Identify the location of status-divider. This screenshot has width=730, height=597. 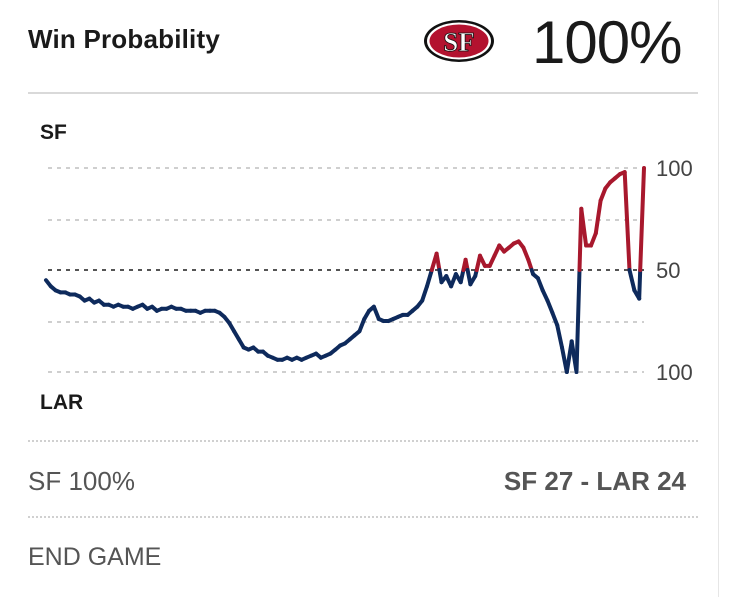
(363, 517).